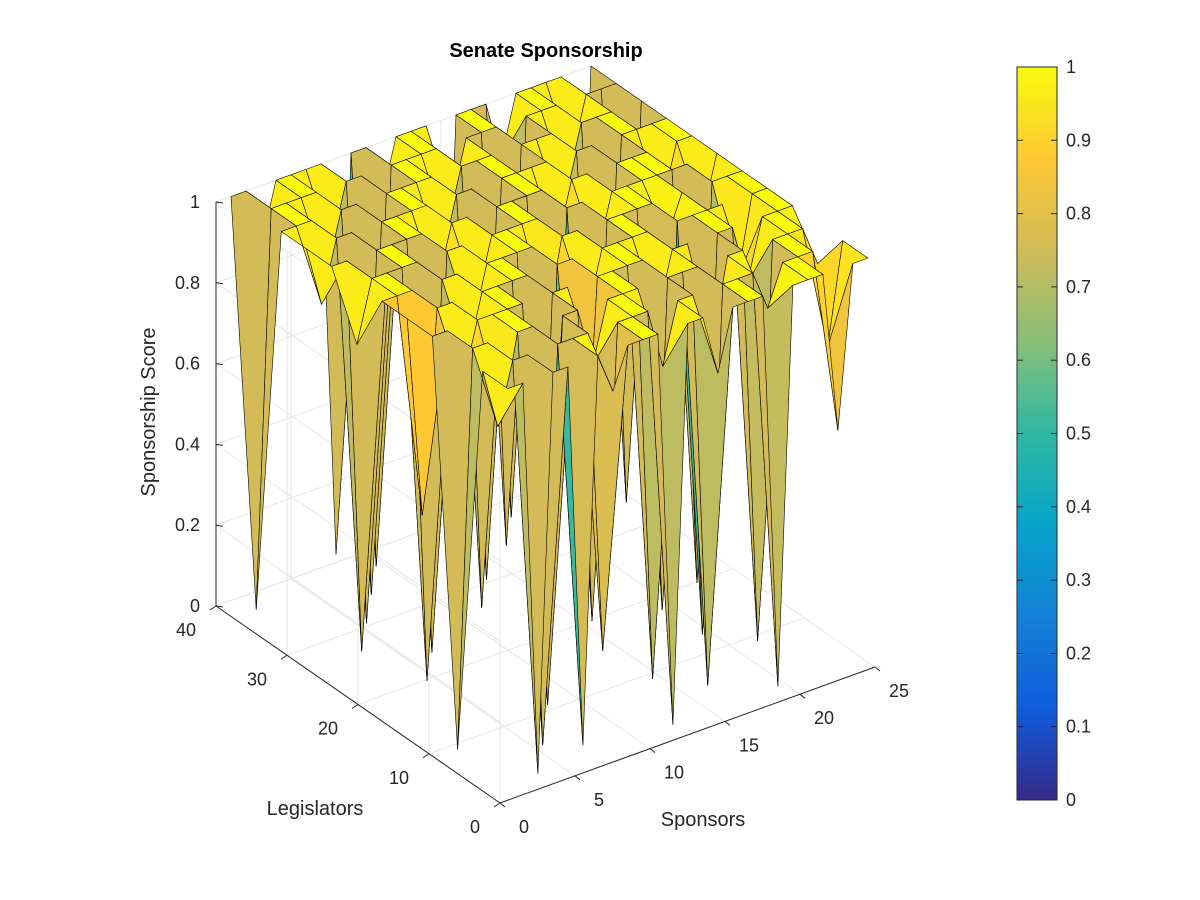 This screenshot has height=900, width=1200. What do you see at coordinates (1078, 580) in the screenshot?
I see `colorbar-tick-label: 0.3` at bounding box center [1078, 580].